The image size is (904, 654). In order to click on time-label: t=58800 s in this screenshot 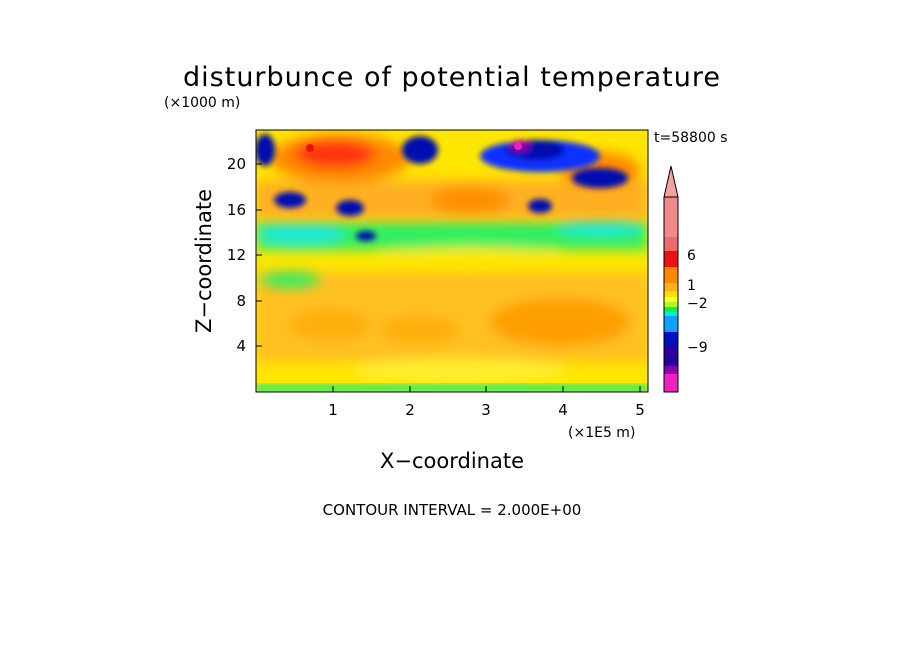, I will do `click(691, 138)`.